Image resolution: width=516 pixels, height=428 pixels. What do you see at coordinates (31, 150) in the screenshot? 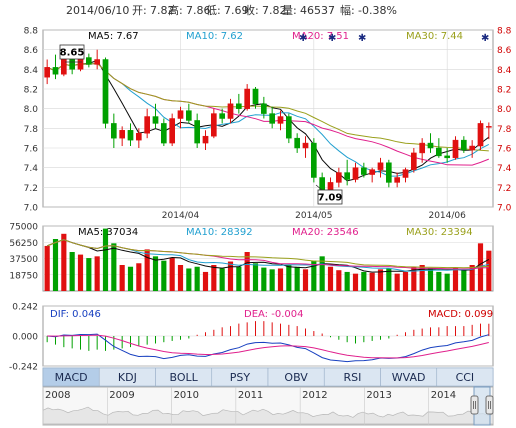
I see `y-tick-label: 7.6` at bounding box center [31, 150].